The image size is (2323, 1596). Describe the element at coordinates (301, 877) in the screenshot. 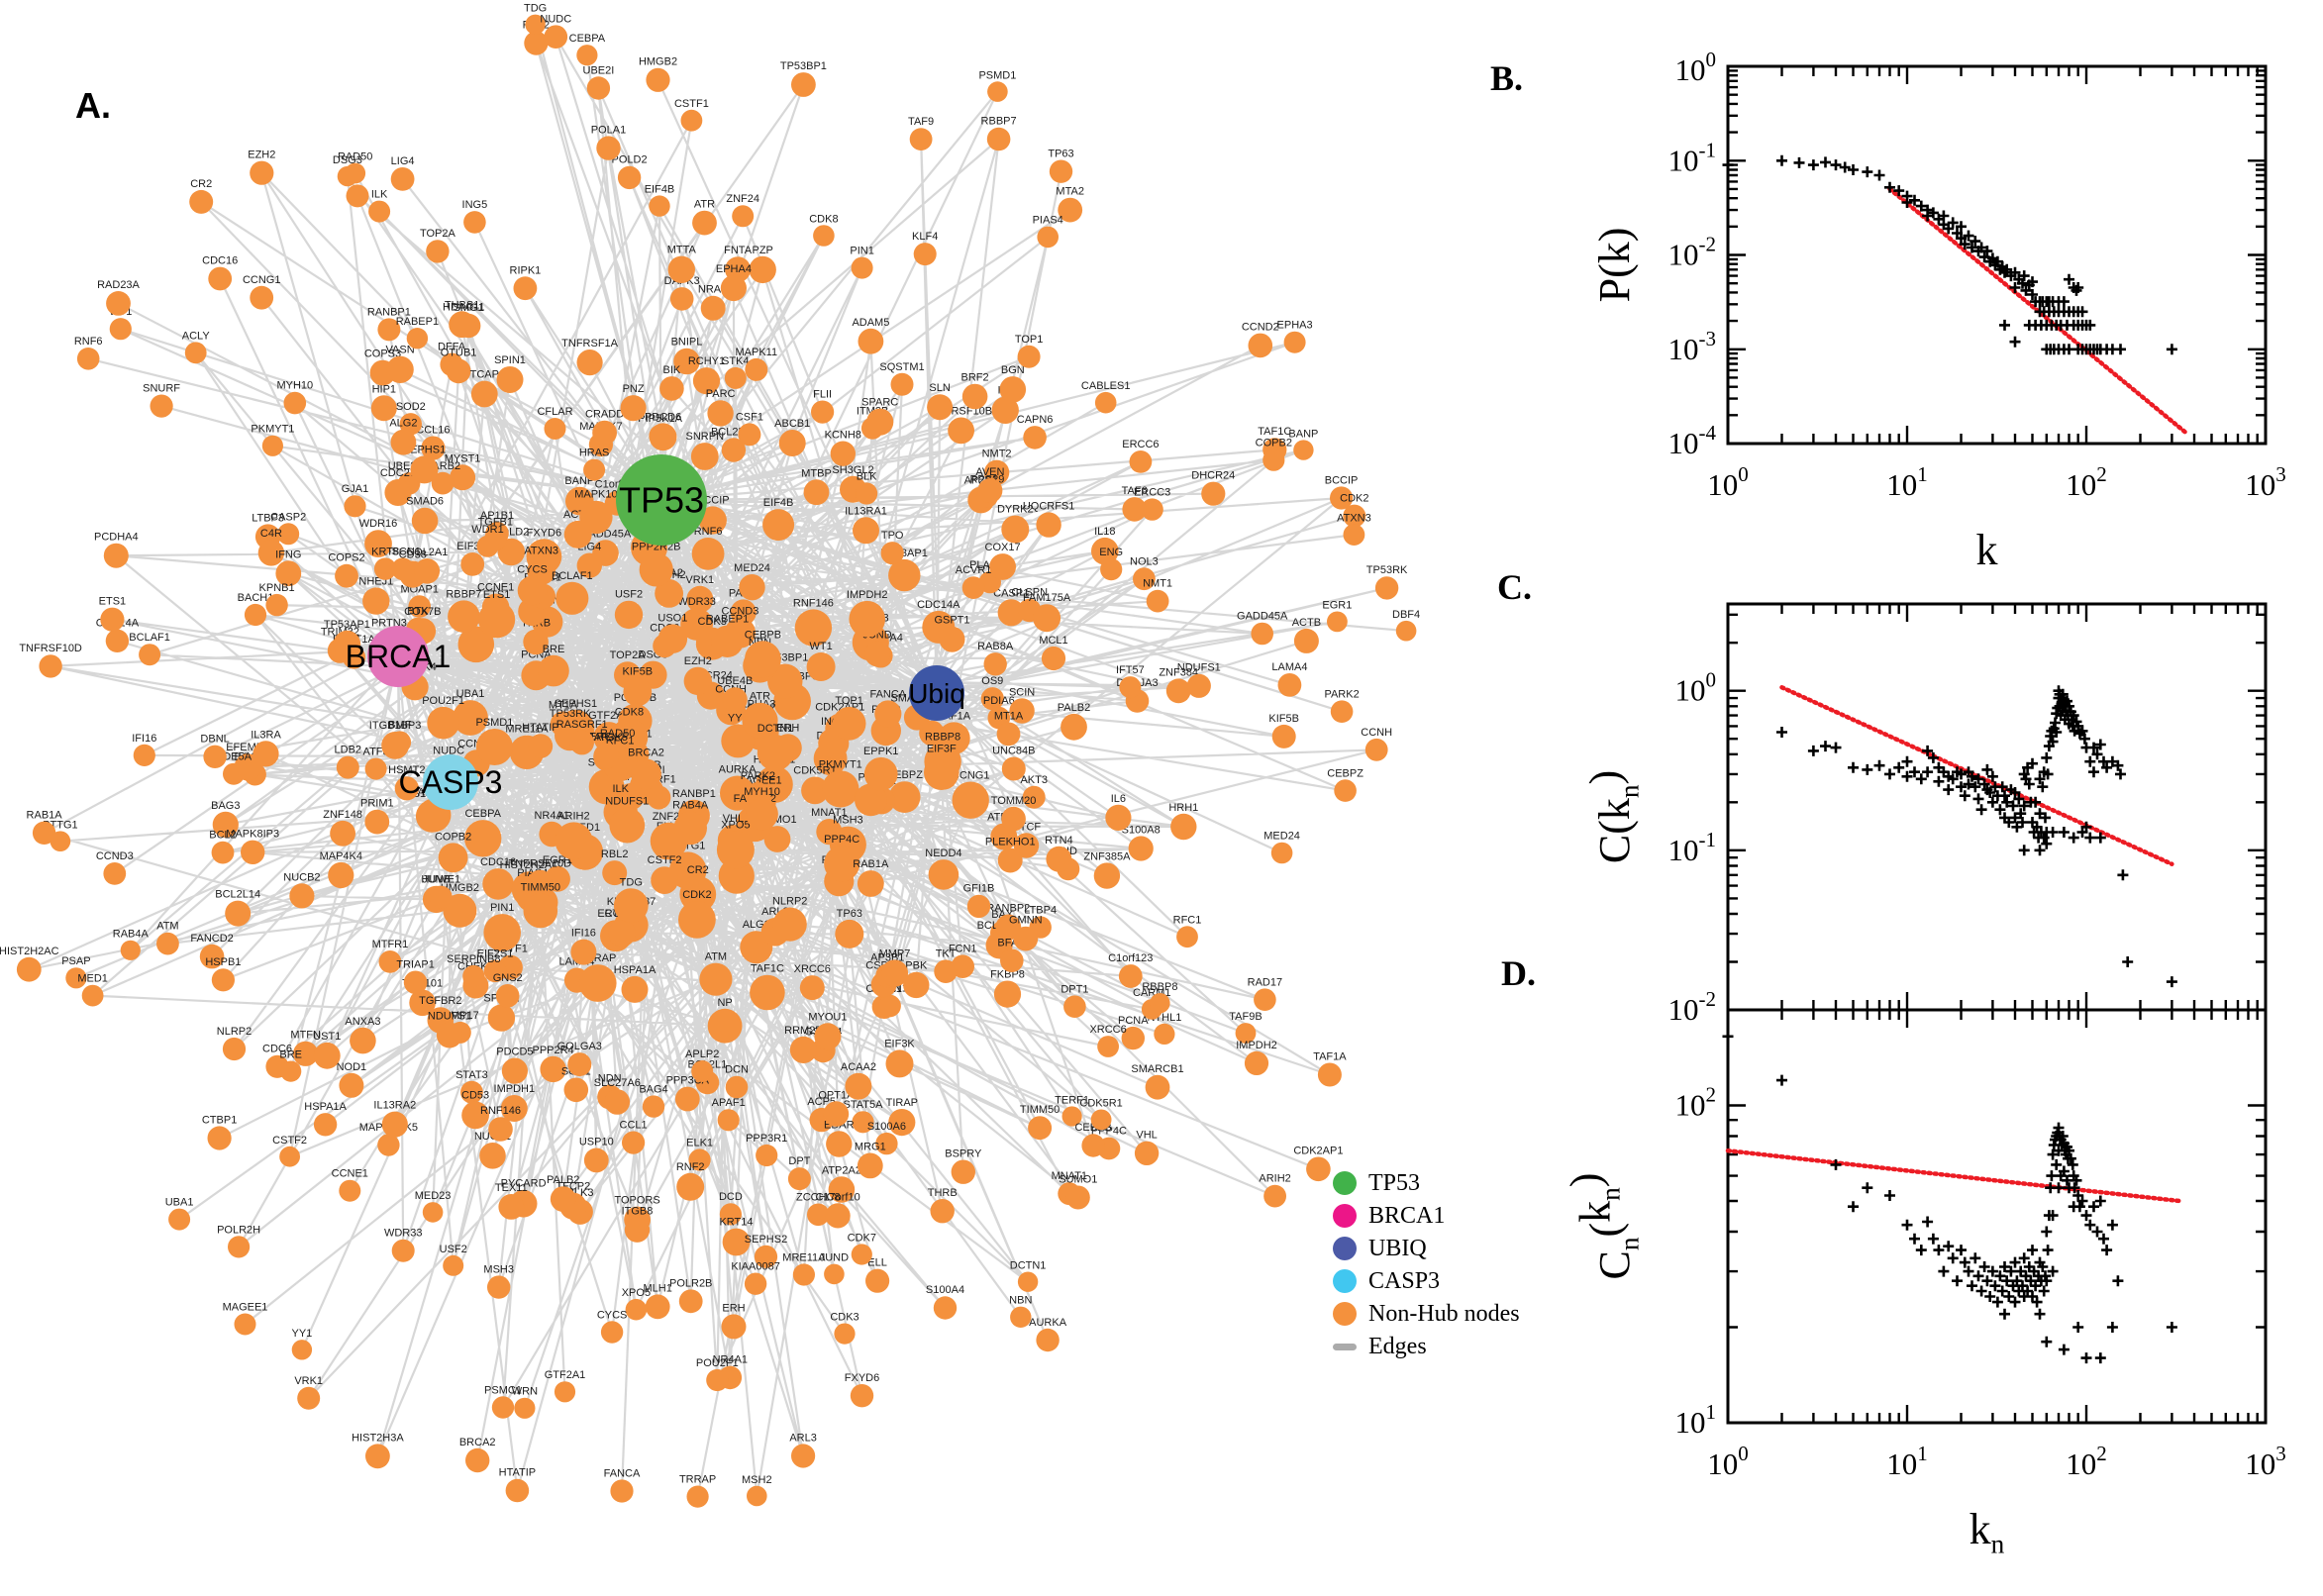

I see `network-node-label: NUCB2` at that location.